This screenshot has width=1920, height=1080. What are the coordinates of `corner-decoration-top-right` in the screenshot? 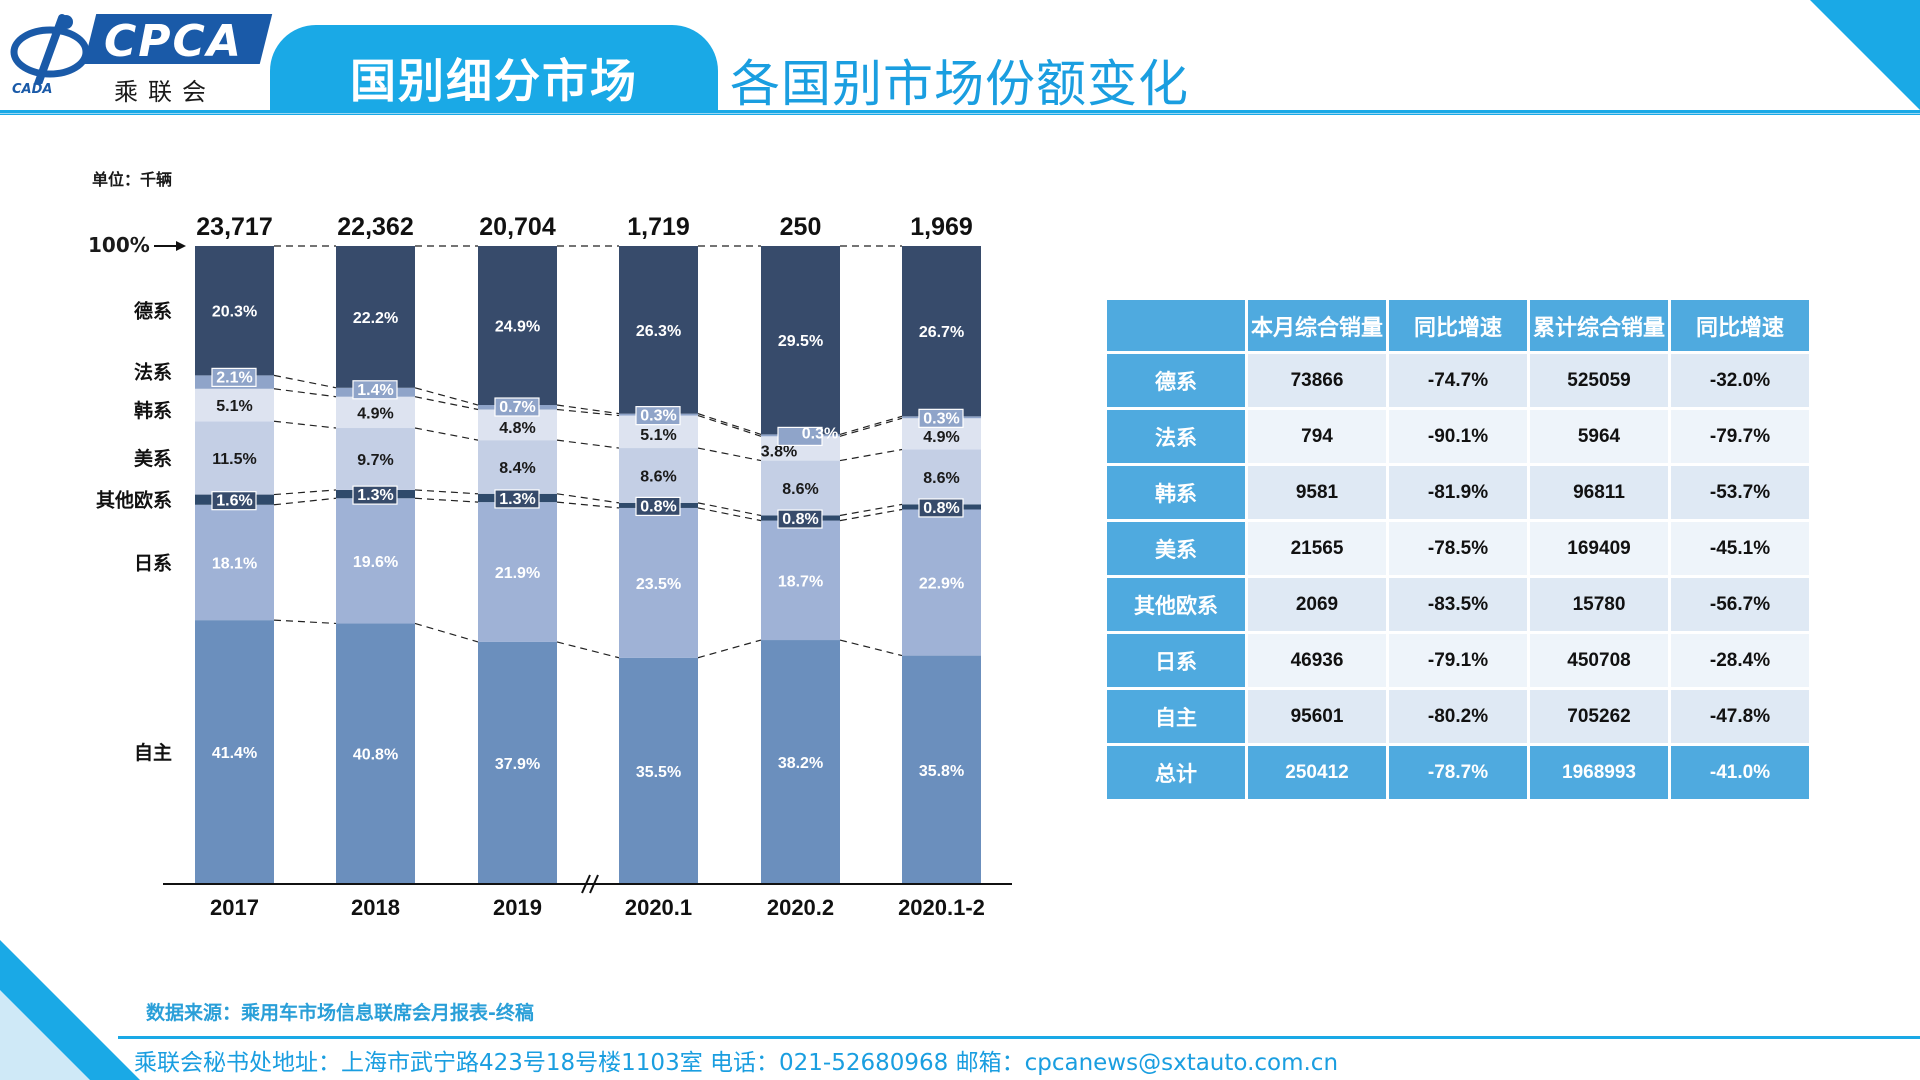 It's located at (1865, 55).